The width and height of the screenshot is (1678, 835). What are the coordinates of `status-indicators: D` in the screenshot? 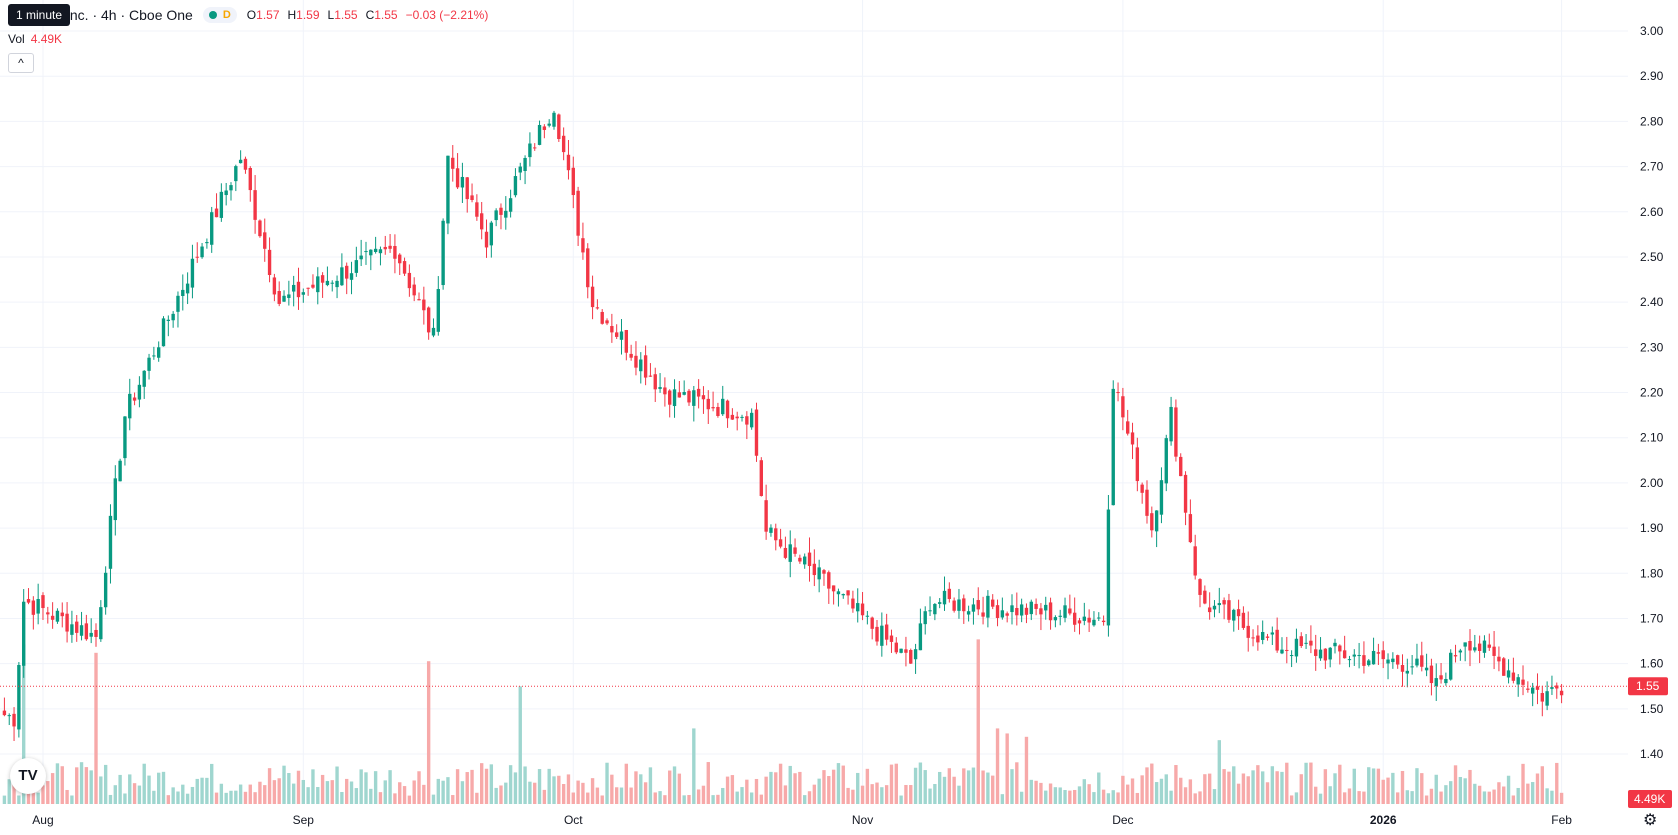 It's located at (219, 15).